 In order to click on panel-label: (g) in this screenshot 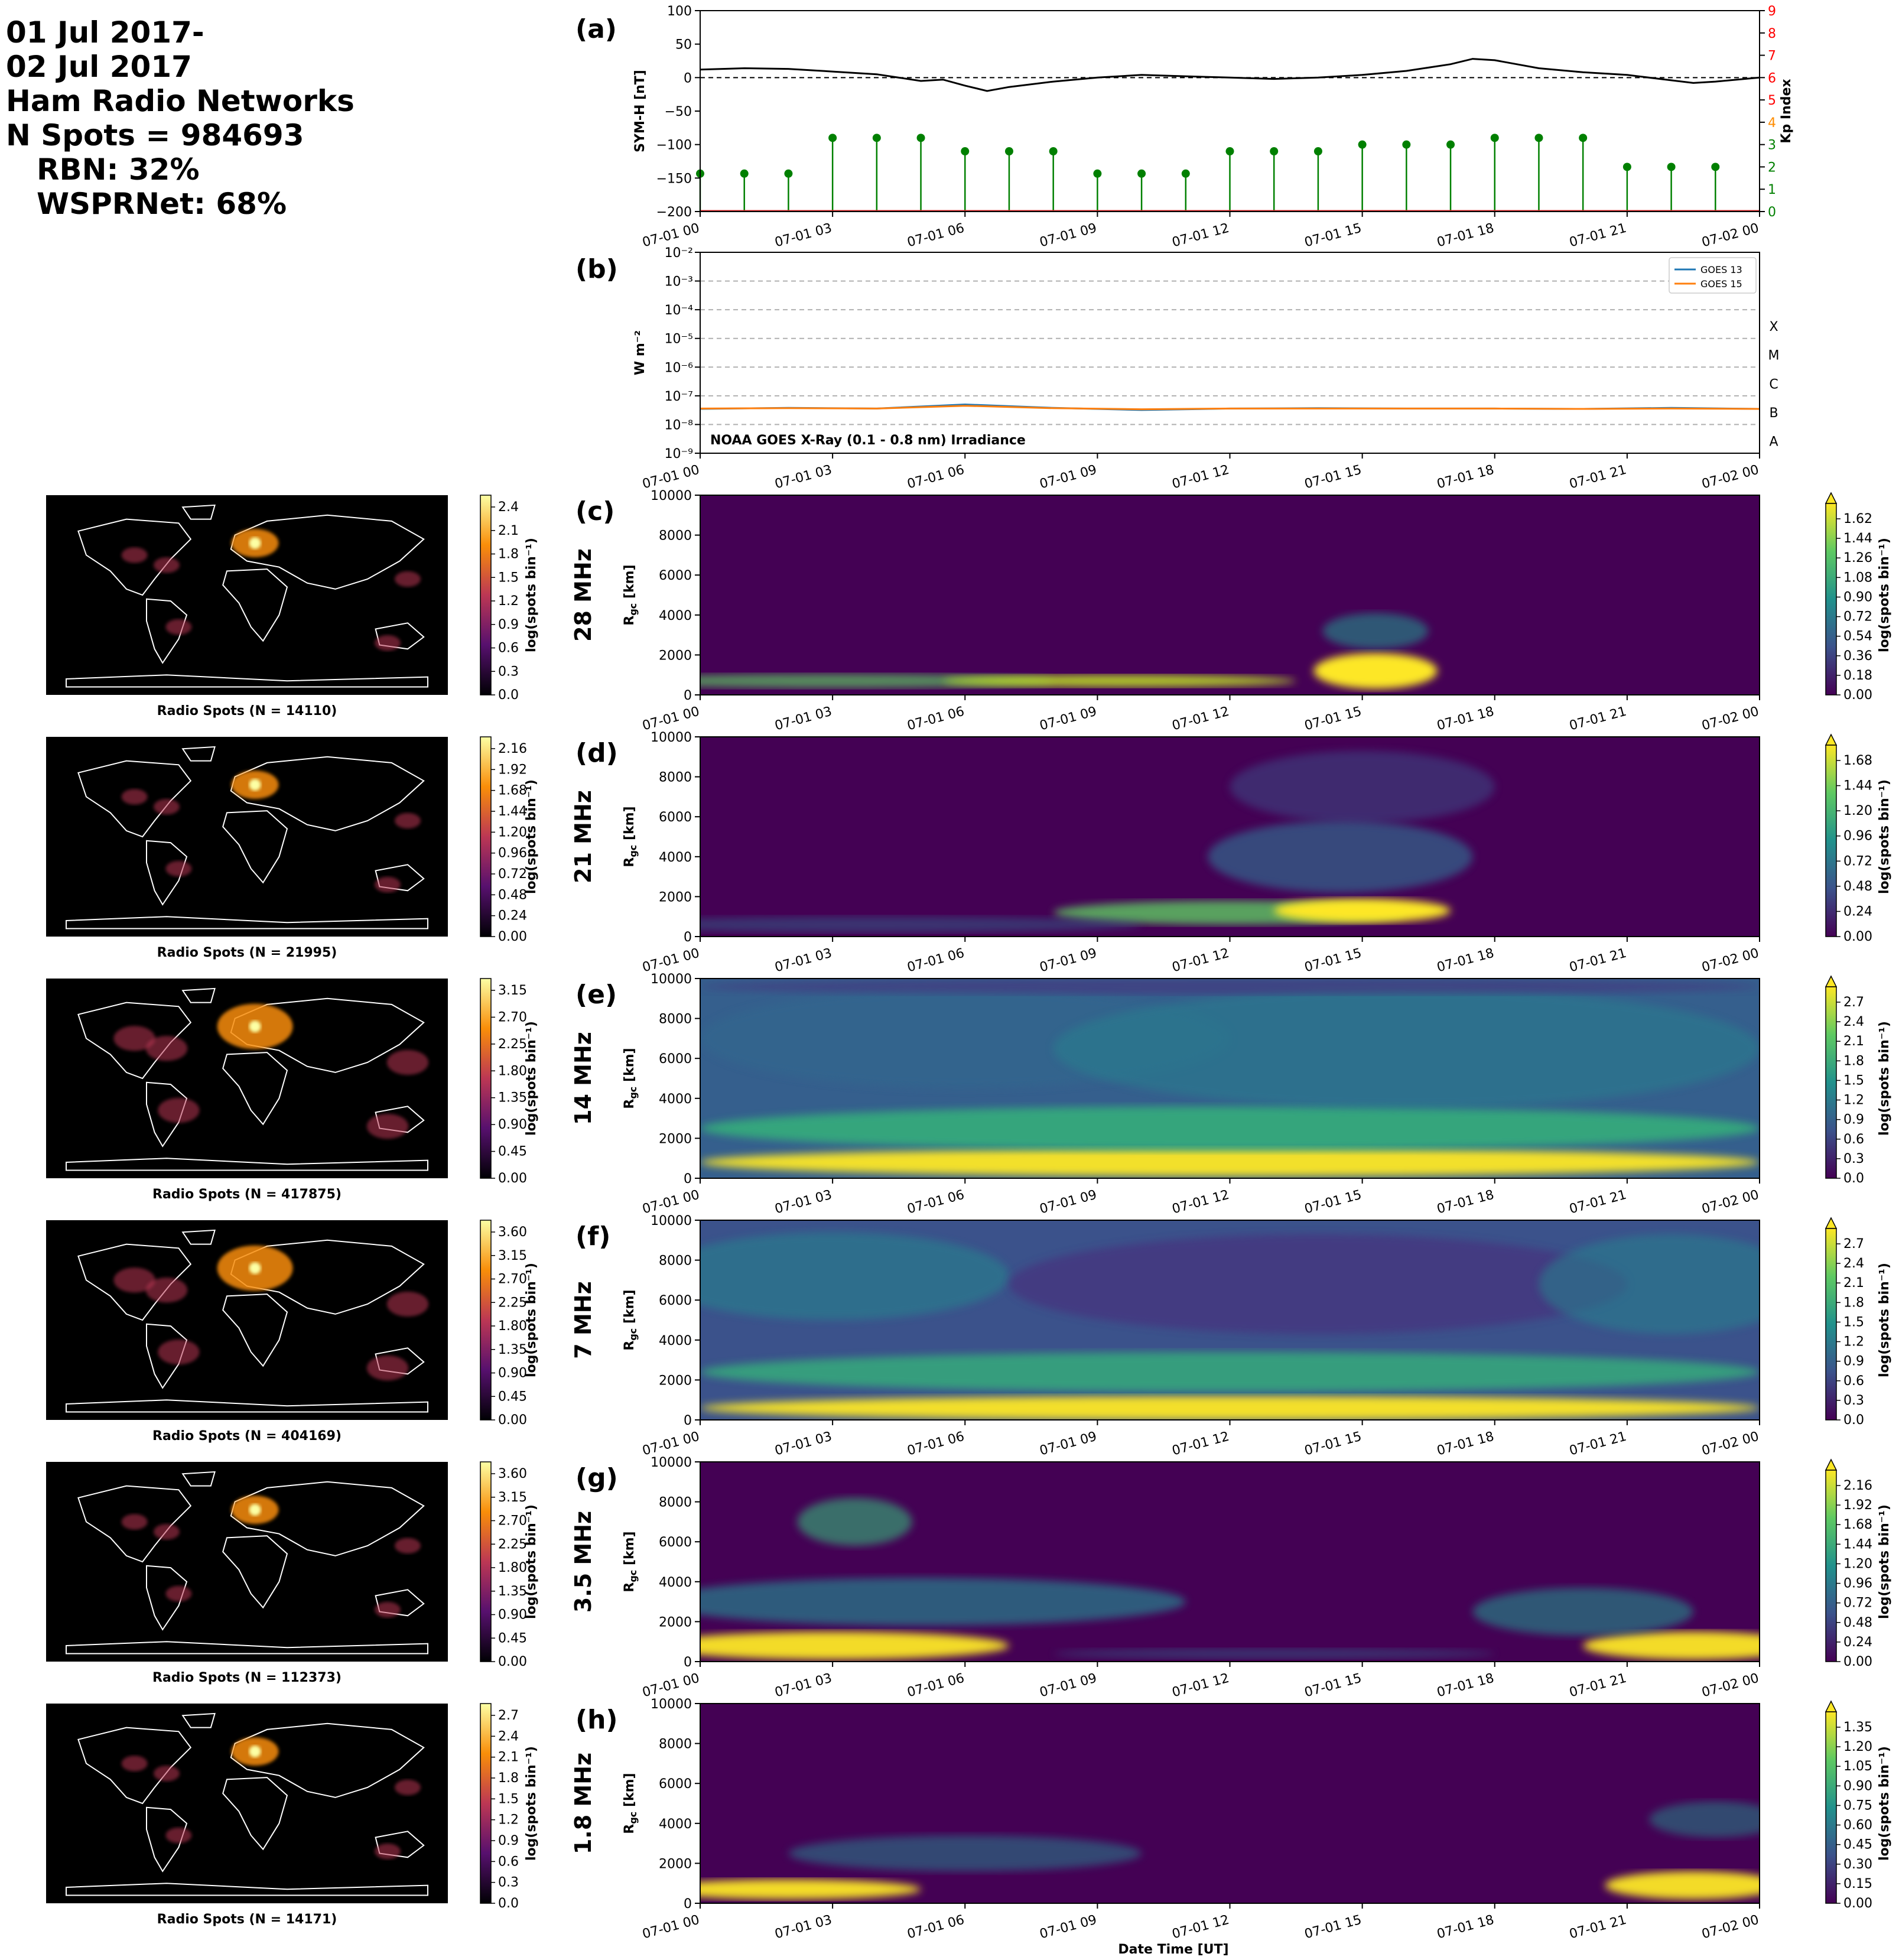, I will do `click(596, 1478)`.